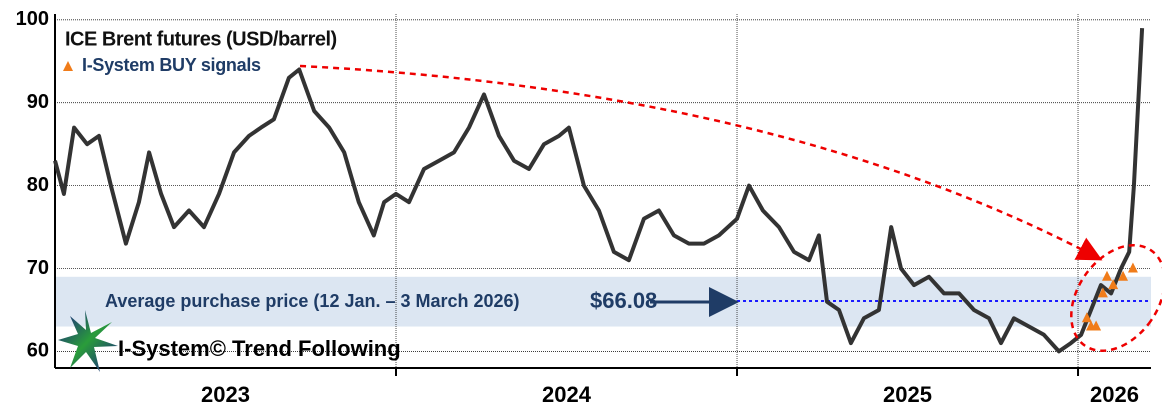  Describe the element at coordinates (38, 268) in the screenshot. I see `y-tick-label: 70` at that location.